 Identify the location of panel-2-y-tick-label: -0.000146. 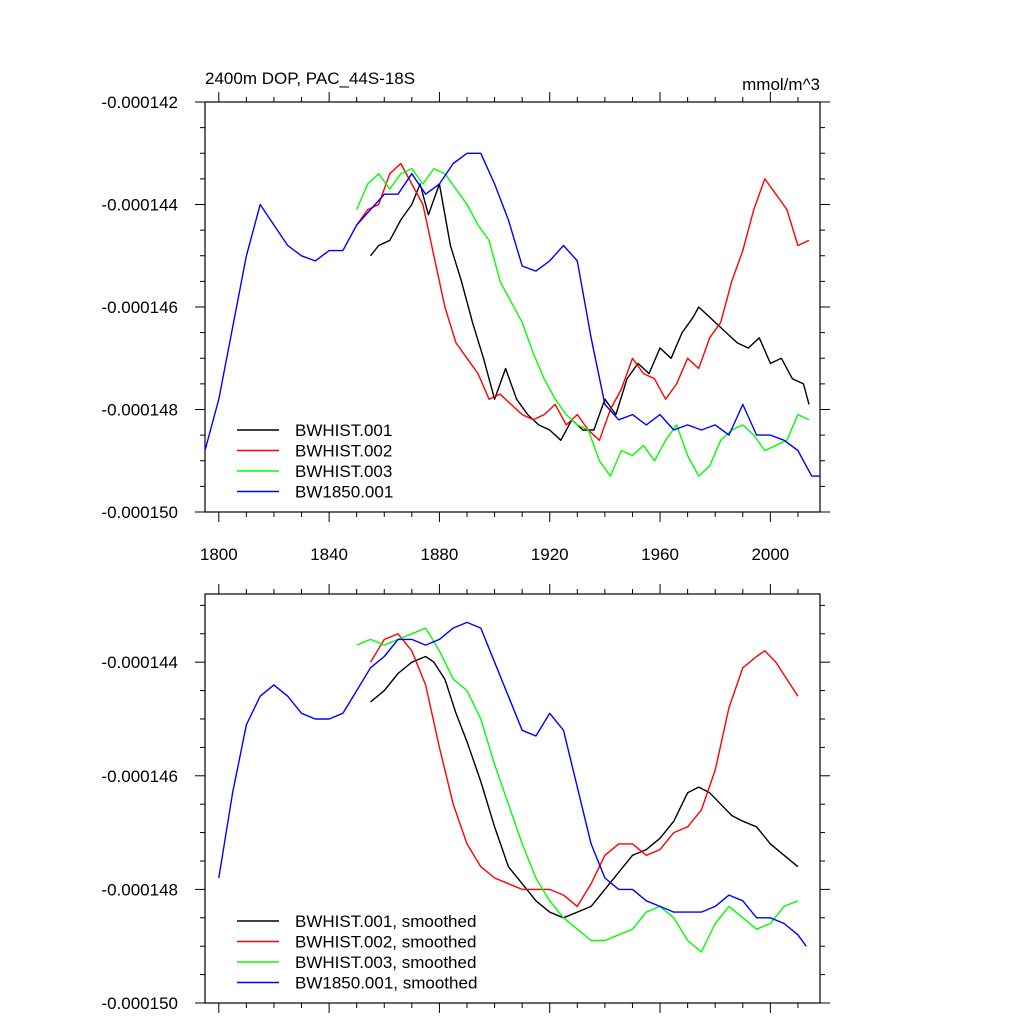
(139, 776).